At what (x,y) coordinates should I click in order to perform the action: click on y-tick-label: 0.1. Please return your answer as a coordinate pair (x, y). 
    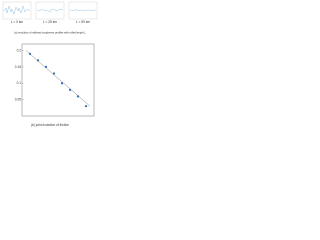
    Looking at the image, I should click on (19, 83).